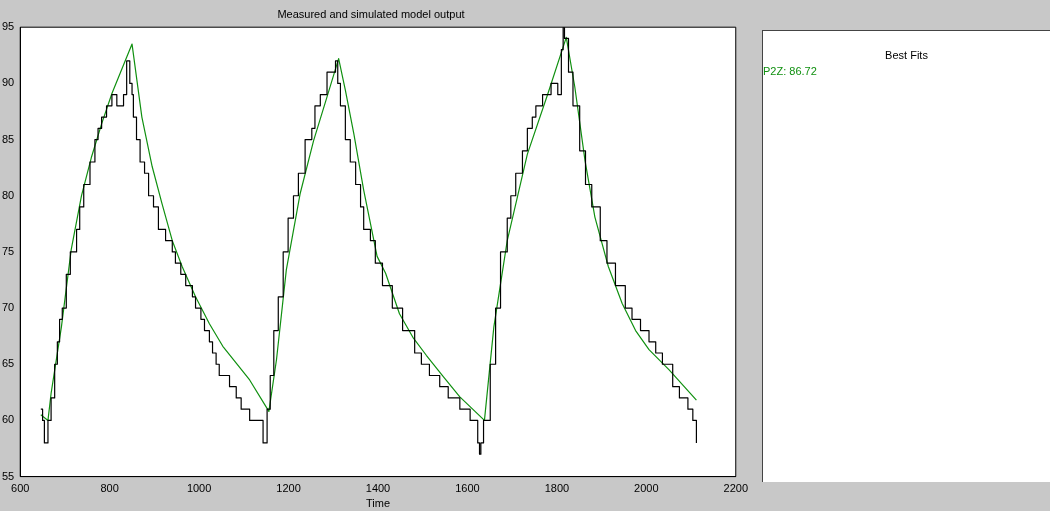  What do you see at coordinates (467, 488) in the screenshot?
I see `x-tick-label: 1600` at bounding box center [467, 488].